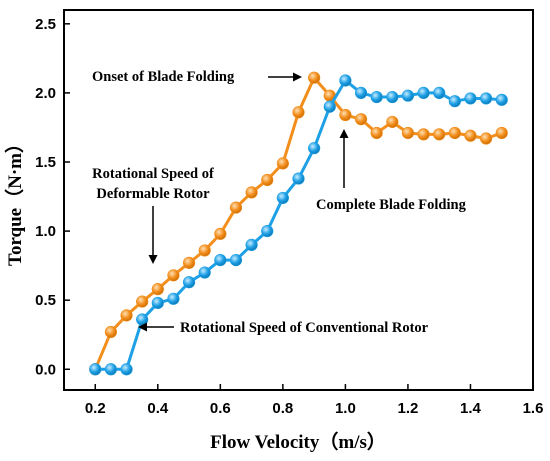  Describe the element at coordinates (45, 300) in the screenshot. I see `y-tick-label: 0.5` at that location.